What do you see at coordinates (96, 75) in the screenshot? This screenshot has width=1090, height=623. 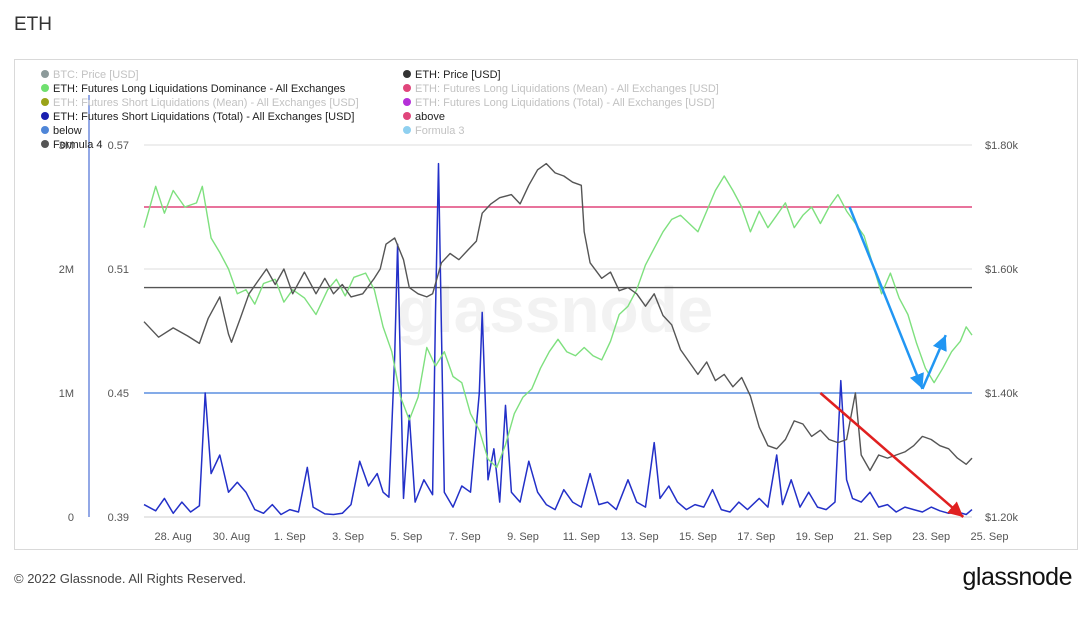 I see `legend-label: BTC: Price [USD]` at bounding box center [96, 75].